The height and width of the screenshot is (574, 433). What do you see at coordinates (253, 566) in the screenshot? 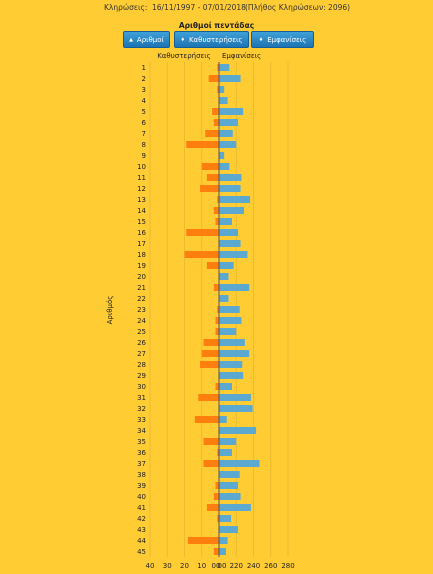
I see `x-tick-label: 240` at bounding box center [253, 566].